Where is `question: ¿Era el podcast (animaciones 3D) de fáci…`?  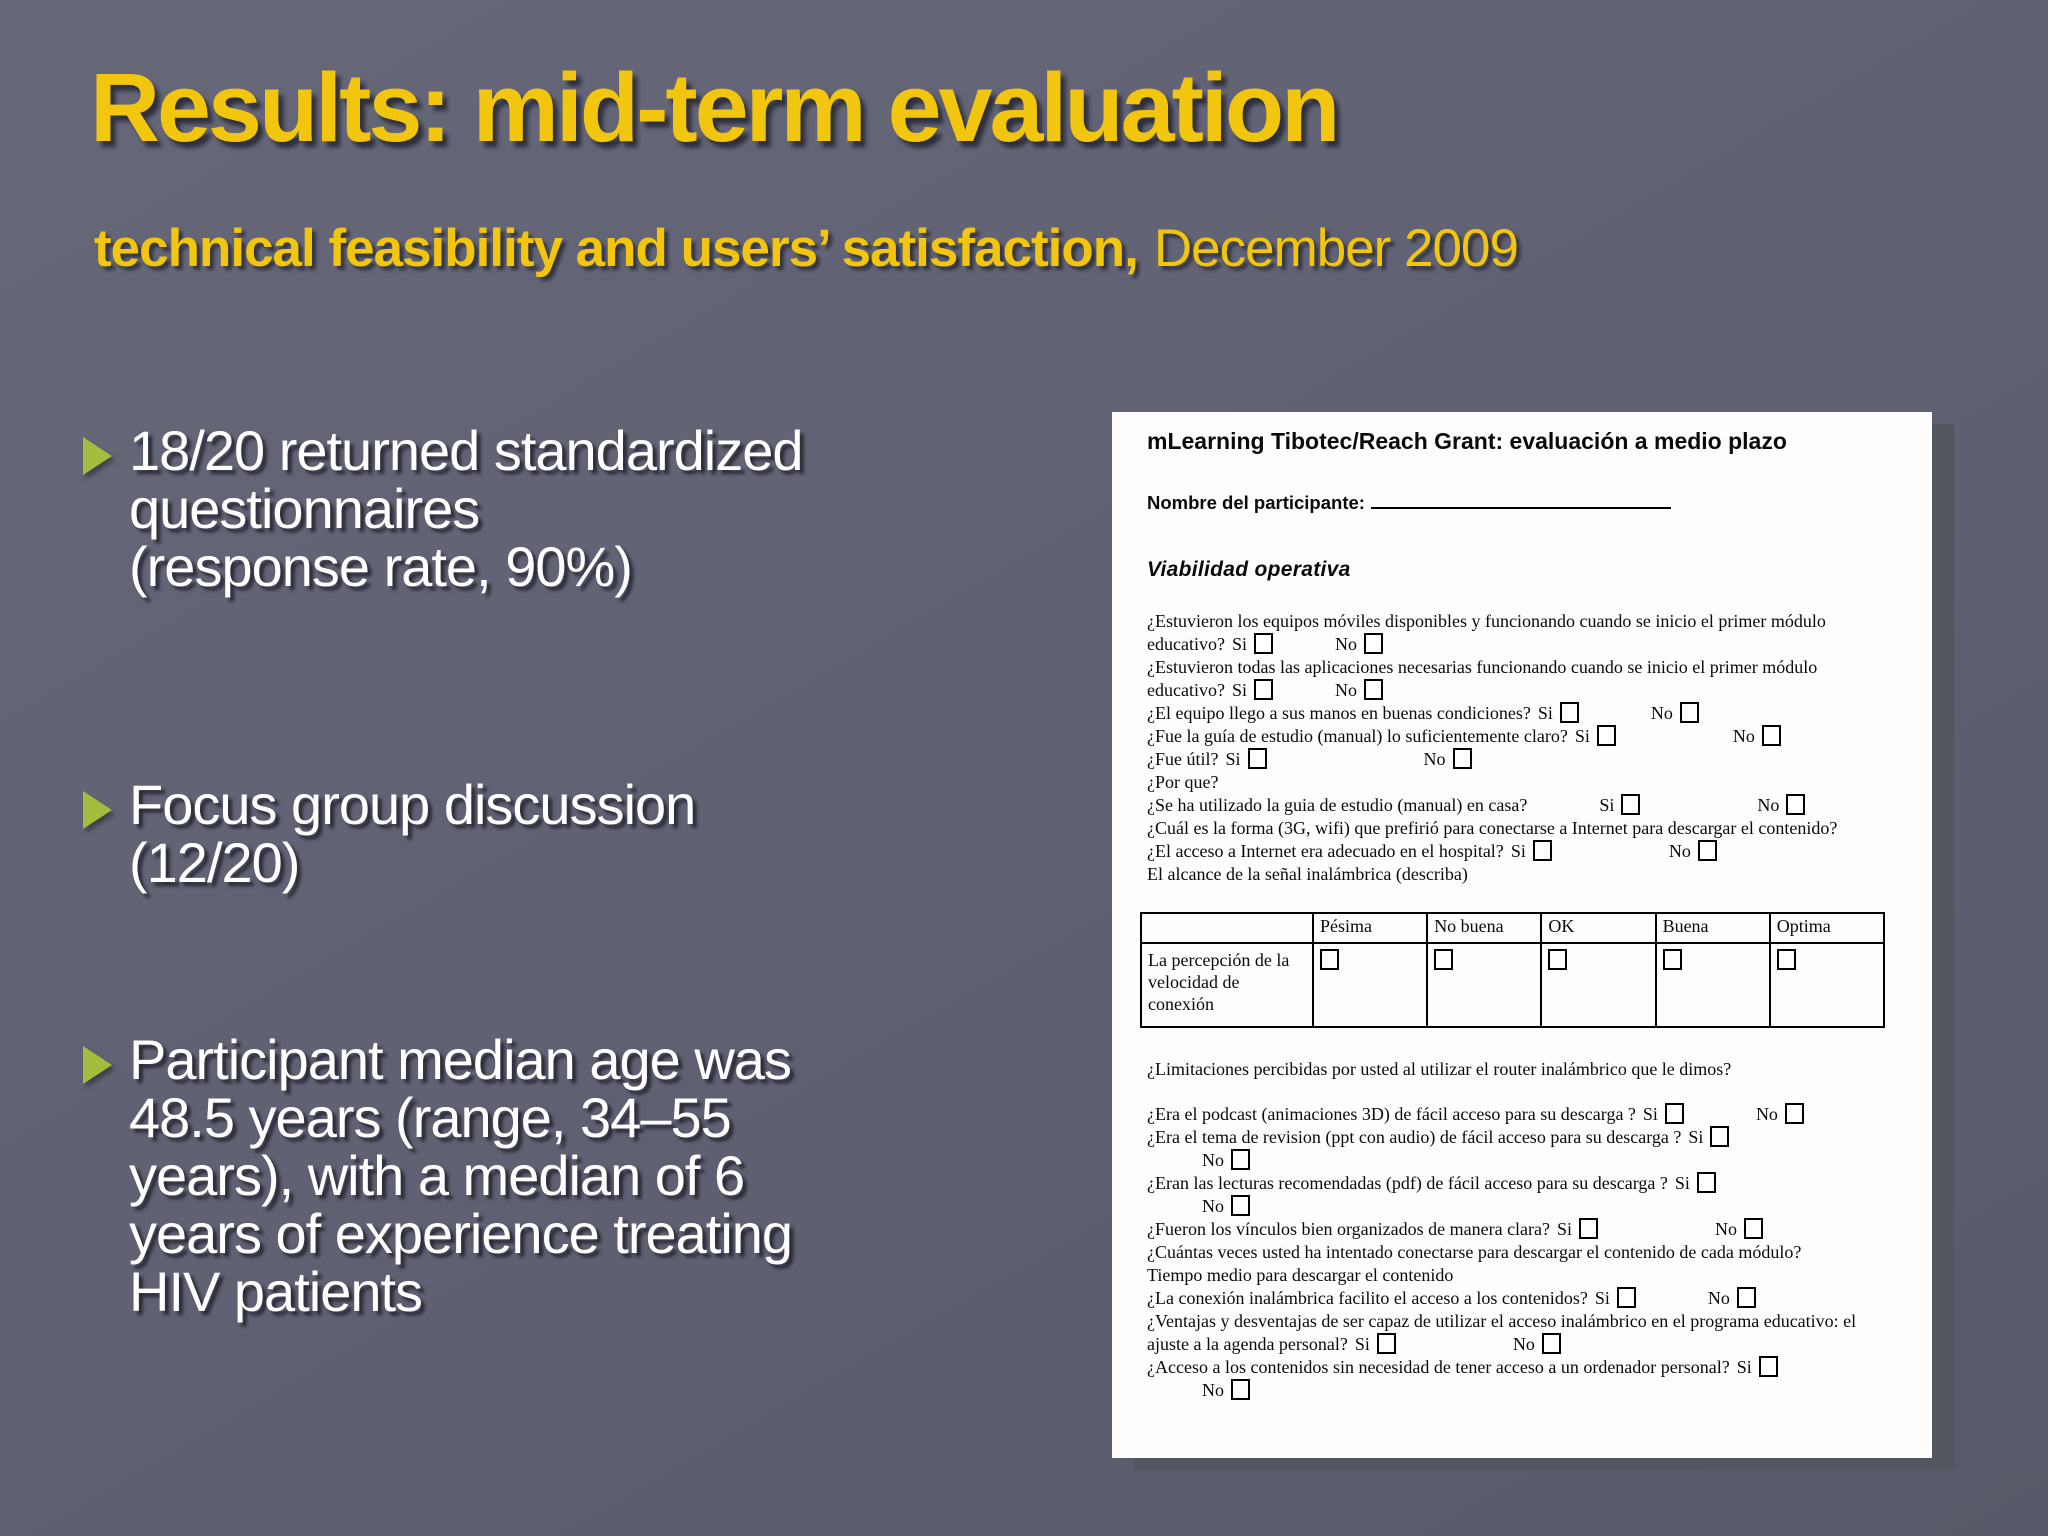
question: ¿Era el podcast (animaciones 3D) de fáci… is located at coordinates (1520, 1114).